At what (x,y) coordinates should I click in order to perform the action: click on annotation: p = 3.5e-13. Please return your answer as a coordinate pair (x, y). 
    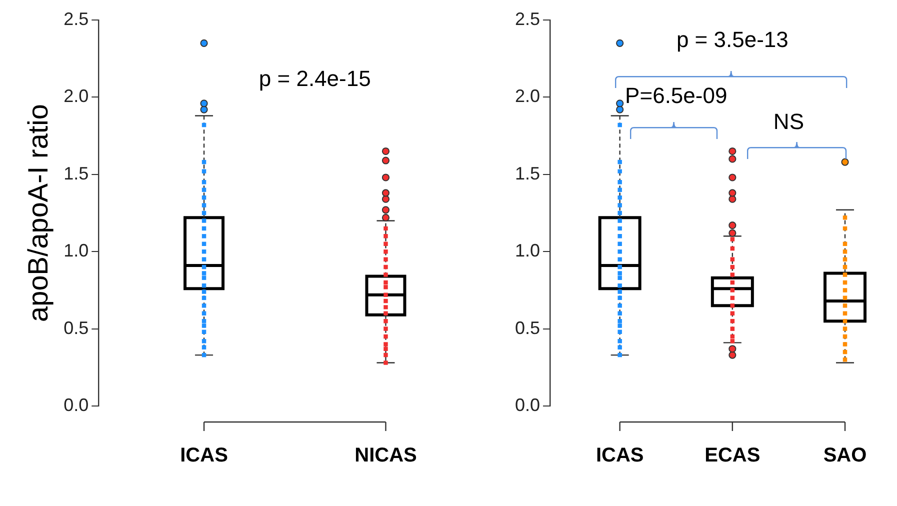
    Looking at the image, I should click on (732, 39).